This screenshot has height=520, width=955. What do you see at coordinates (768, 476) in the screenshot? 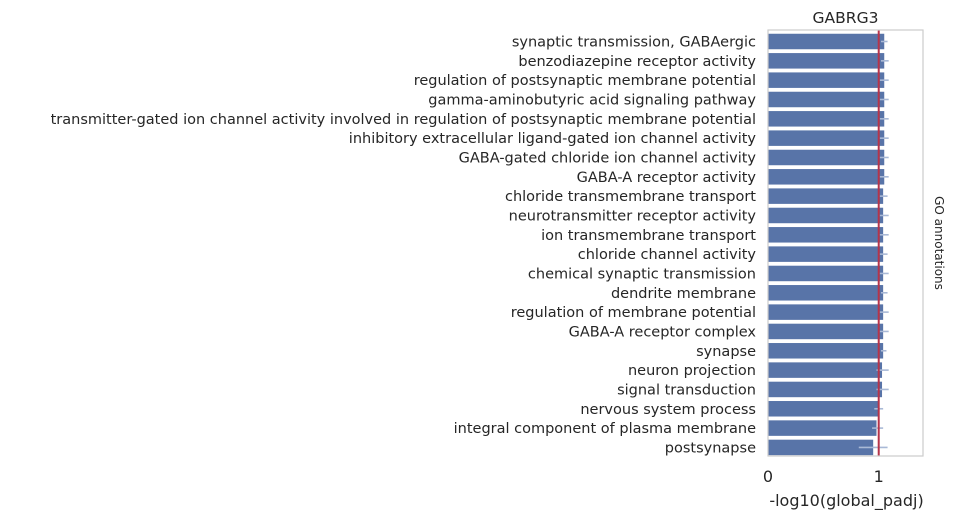
I see `x-tick-label: 0` at bounding box center [768, 476].